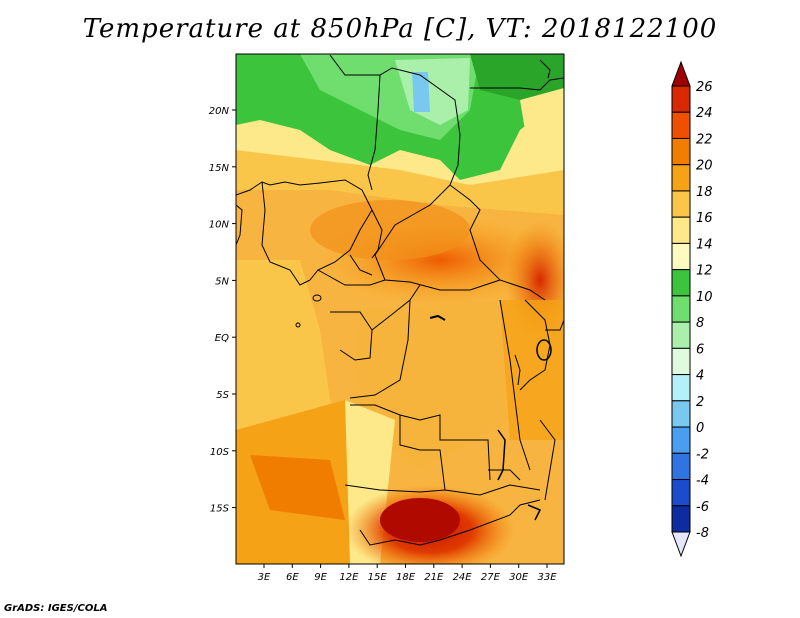 The image size is (800, 618). I want to click on longitude-axis: 3E 6E 9E 12E 15E 18E 21E 24E 27E 30E 33E, so click(407, 573).